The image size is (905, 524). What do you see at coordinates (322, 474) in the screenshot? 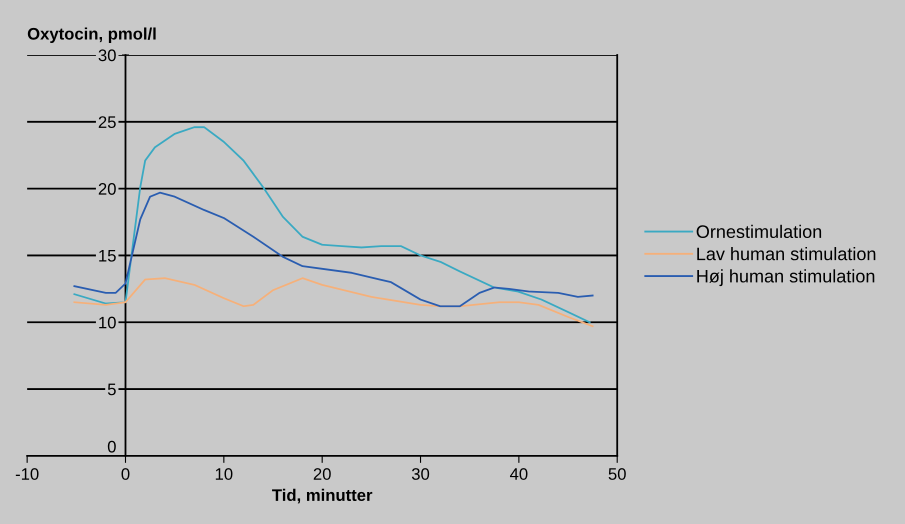
I see `x-tick-label: 20` at bounding box center [322, 474].